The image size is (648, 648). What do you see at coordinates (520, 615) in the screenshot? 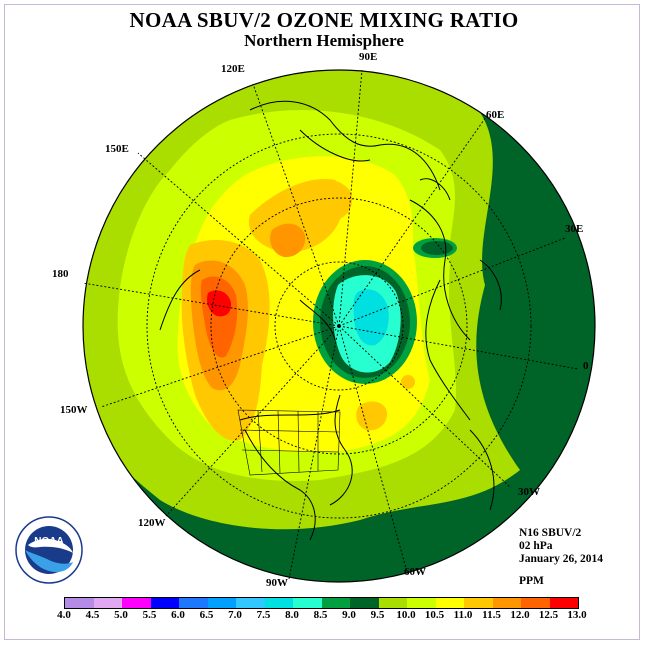
I see `colorbar-tick-label: 12.0` at bounding box center [520, 615].